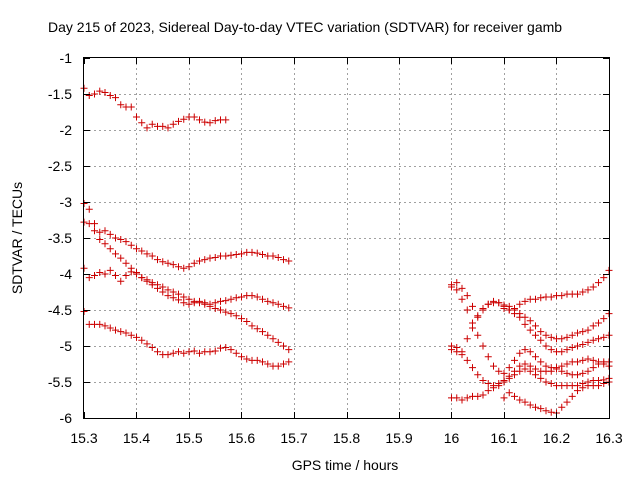 This screenshot has width=640, height=480. What do you see at coordinates (66, 418) in the screenshot?
I see `y-tick-label: -6` at bounding box center [66, 418].